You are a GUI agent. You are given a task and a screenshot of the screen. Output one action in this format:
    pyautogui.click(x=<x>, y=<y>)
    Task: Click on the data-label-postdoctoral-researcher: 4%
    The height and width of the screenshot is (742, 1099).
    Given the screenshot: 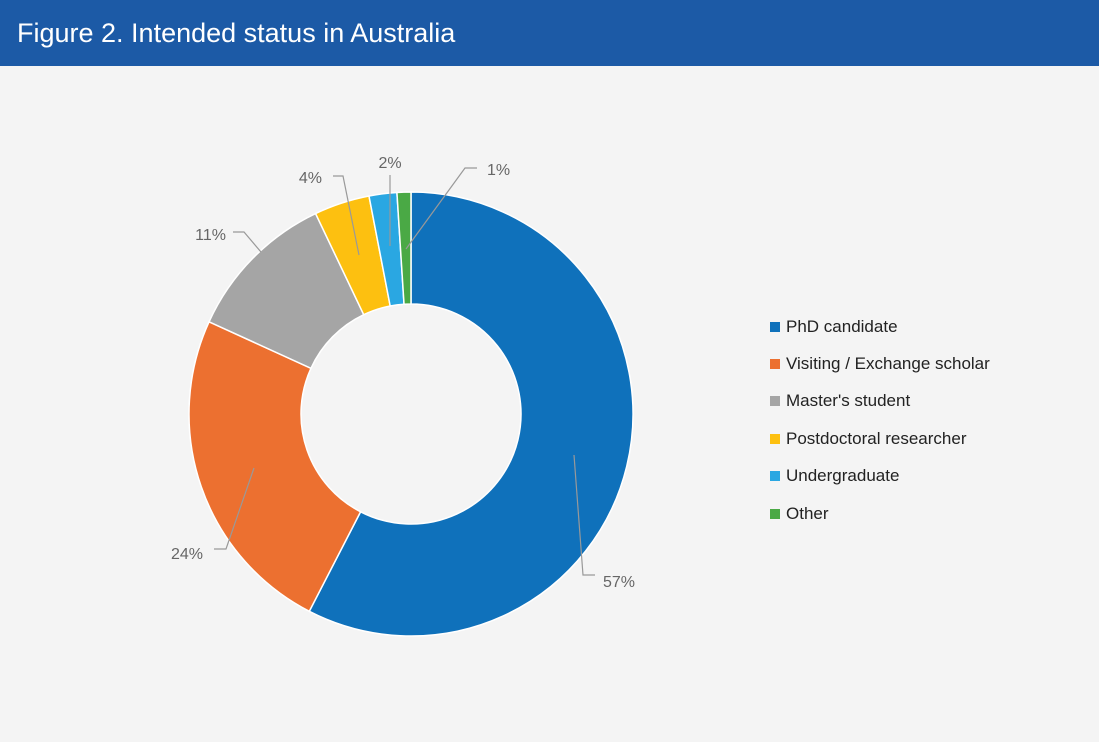 What is the action you would take?
    pyautogui.click(x=310, y=178)
    